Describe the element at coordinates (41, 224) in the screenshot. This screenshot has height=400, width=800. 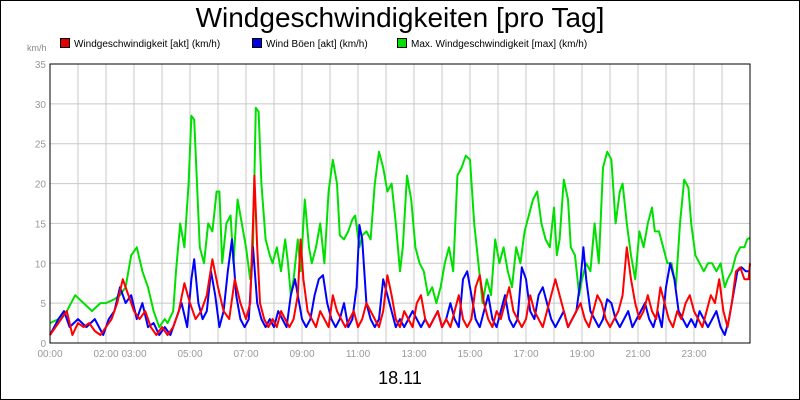
I see `y-tick-label-15: 15` at that location.